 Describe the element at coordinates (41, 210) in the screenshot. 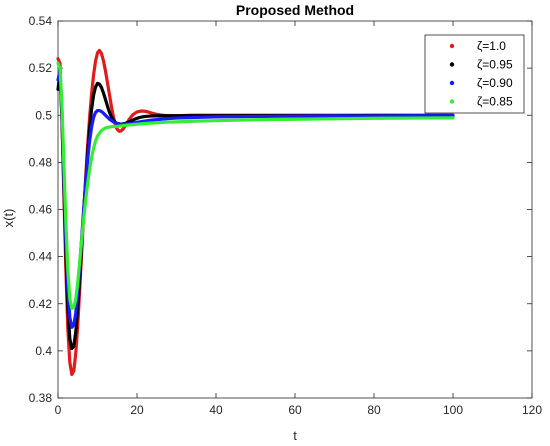

I see `y-tick-label: 0.46` at that location.